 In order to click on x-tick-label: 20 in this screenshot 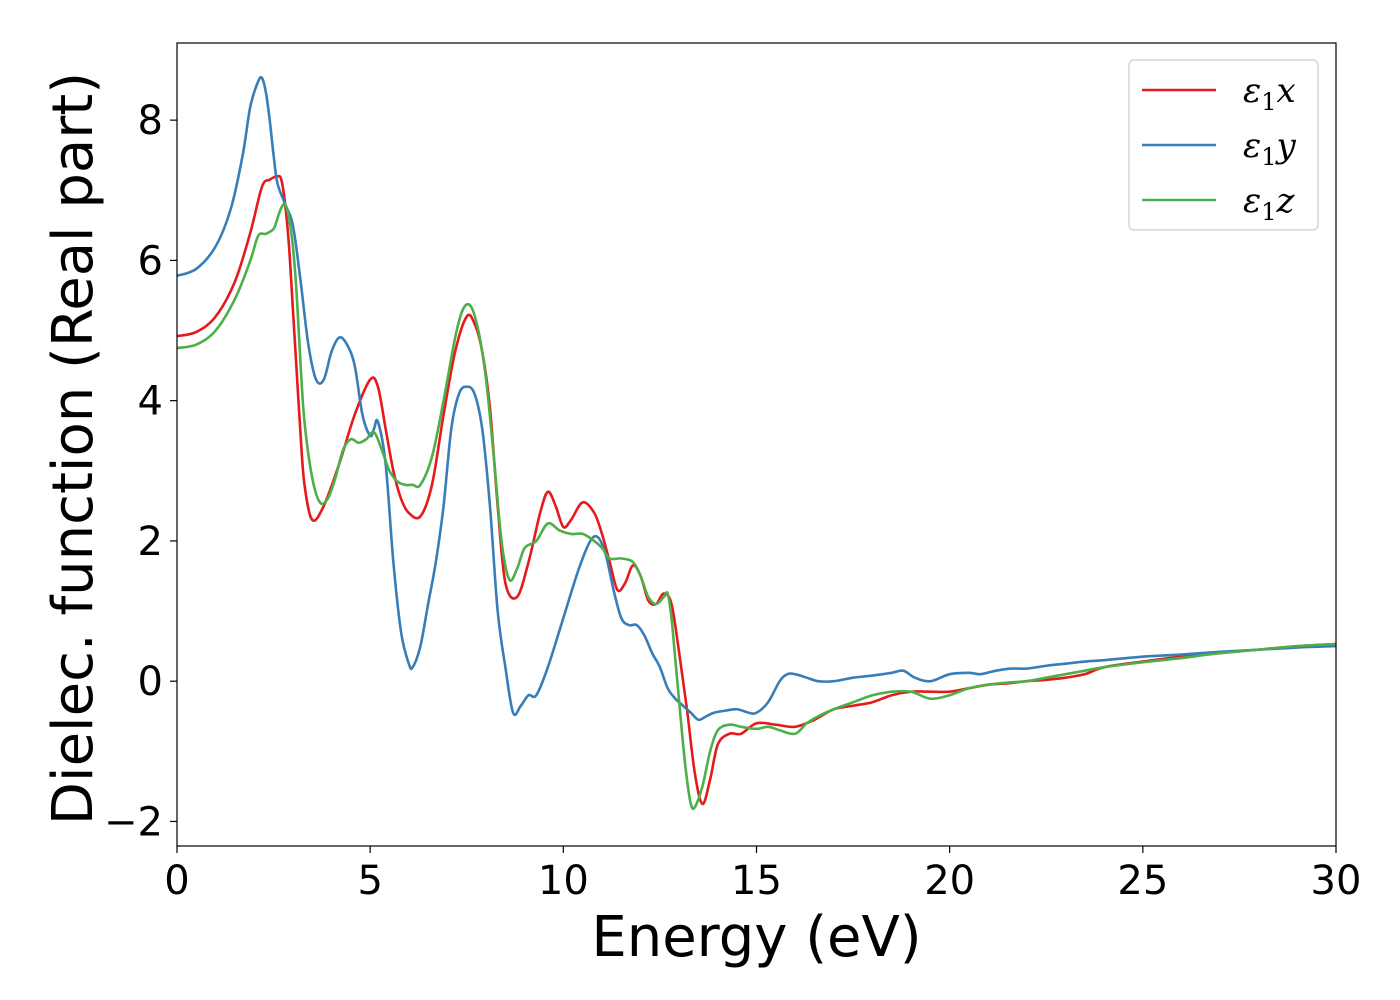, I will do `click(949, 881)`.